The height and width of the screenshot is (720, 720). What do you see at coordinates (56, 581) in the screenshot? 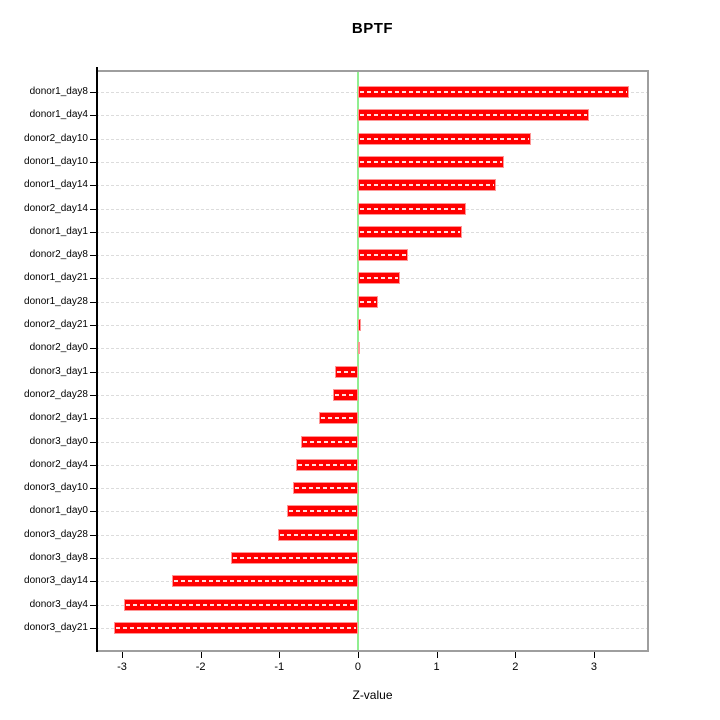
I see `y-tick-label: donor3_day14` at bounding box center [56, 581].